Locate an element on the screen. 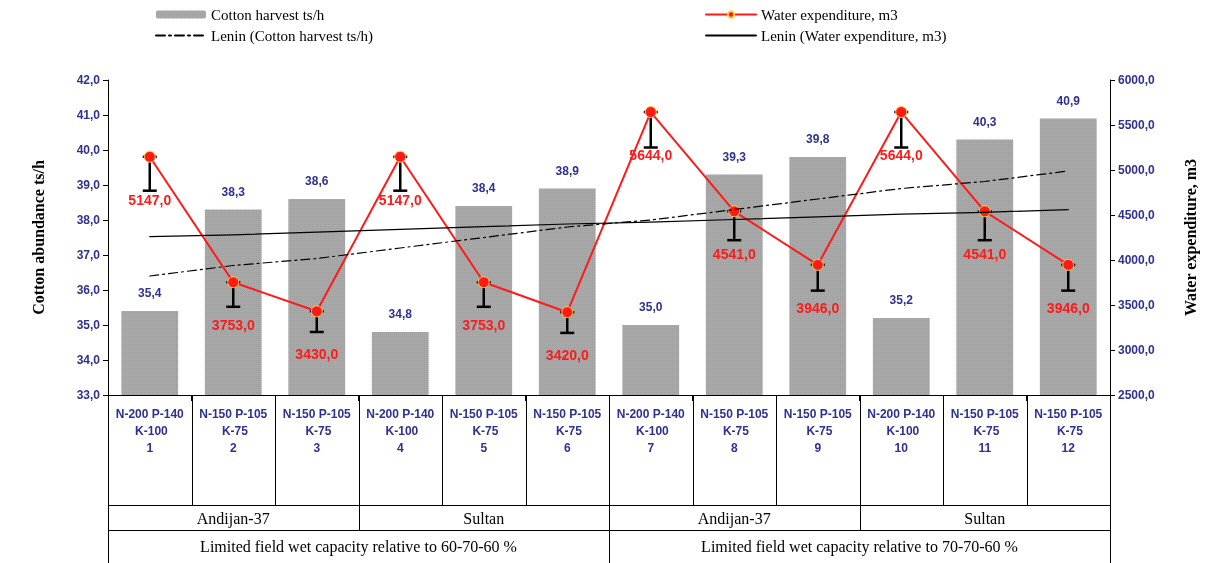 The image size is (1220, 563). data-label: 40,3 is located at coordinates (985, 121).